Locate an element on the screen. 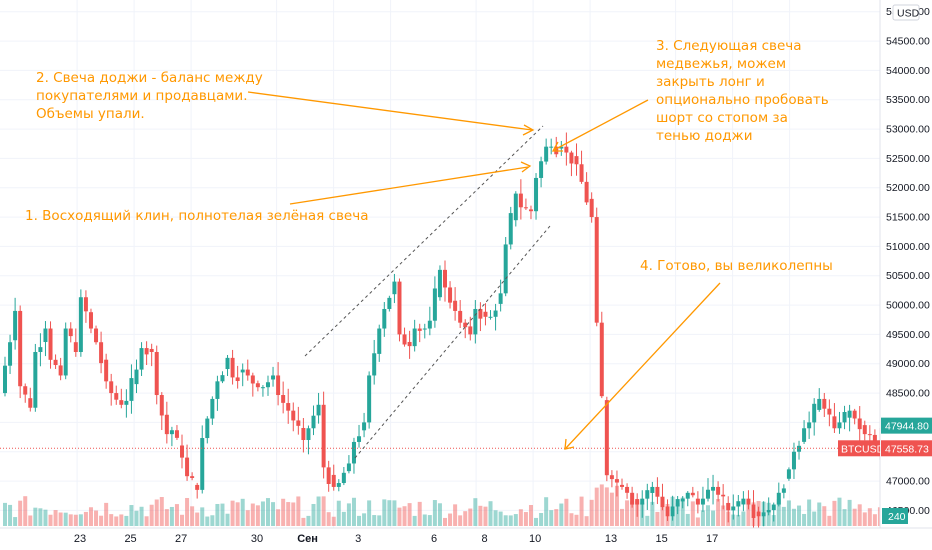 The image size is (932, 550). arrow-3-line is located at coordinates (601, 125).